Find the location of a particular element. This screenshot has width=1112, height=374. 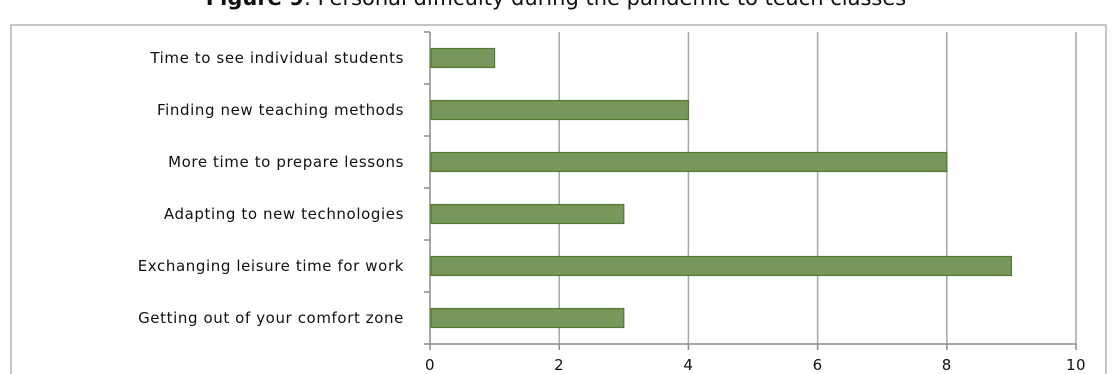

category-label-0: Time to see individual students is located at coordinates (276, 58).